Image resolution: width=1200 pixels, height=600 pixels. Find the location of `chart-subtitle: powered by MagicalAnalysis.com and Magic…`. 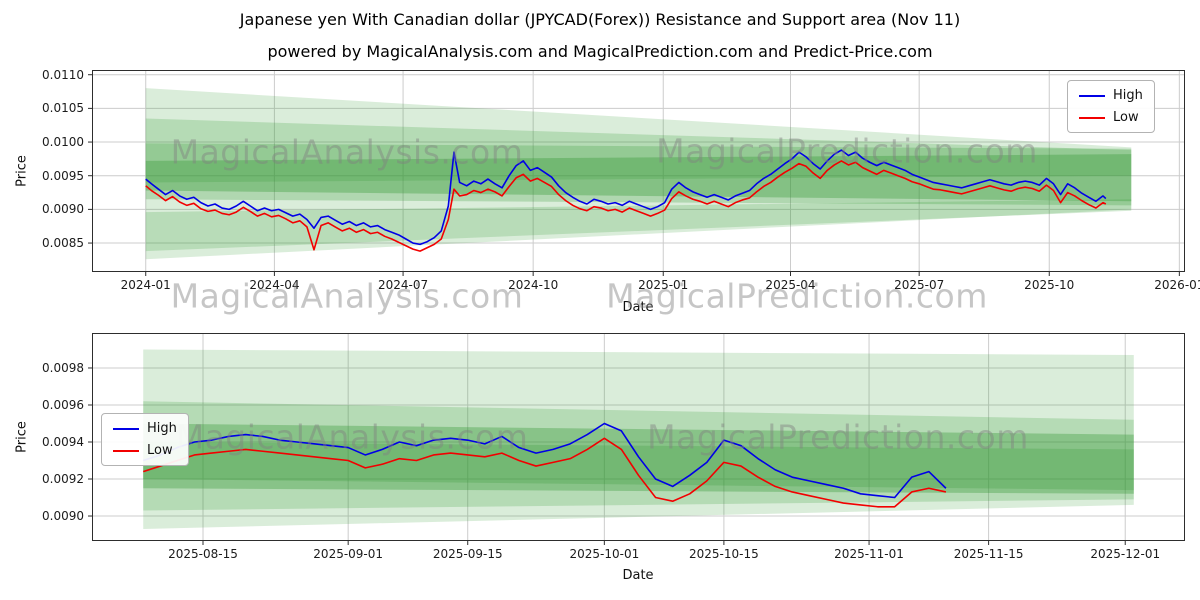

chart-subtitle: powered by MagicalAnalysis.com and Magic… is located at coordinates (600, 51).